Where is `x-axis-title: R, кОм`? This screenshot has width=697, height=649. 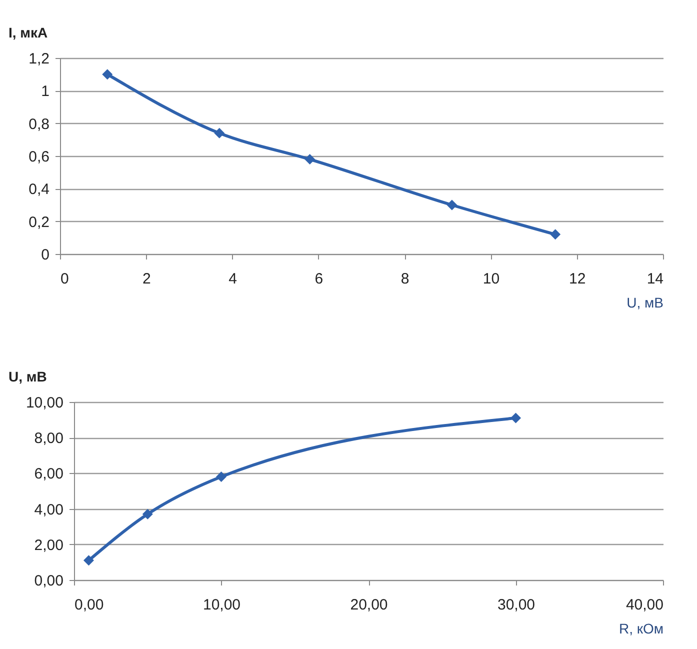
x-axis-title: R, кОм is located at coordinates (641, 628).